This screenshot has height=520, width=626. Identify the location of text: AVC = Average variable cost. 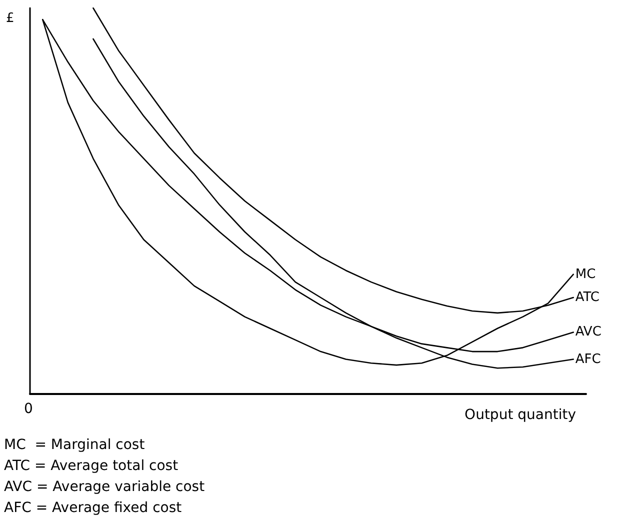
(105, 487).